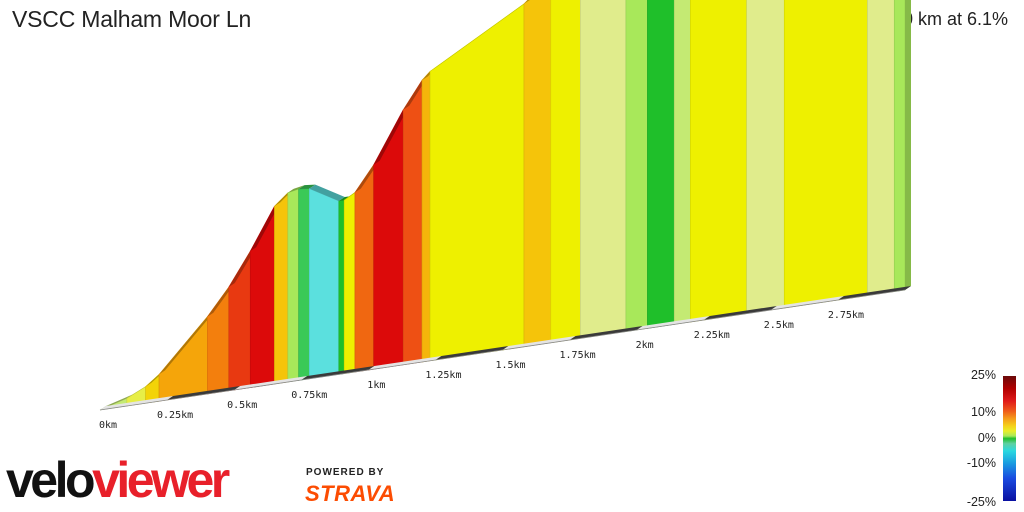 This screenshot has height=512, width=1024. Describe the element at coordinates (908, 145) in the screenshot. I see `profile-end-cap` at that location.